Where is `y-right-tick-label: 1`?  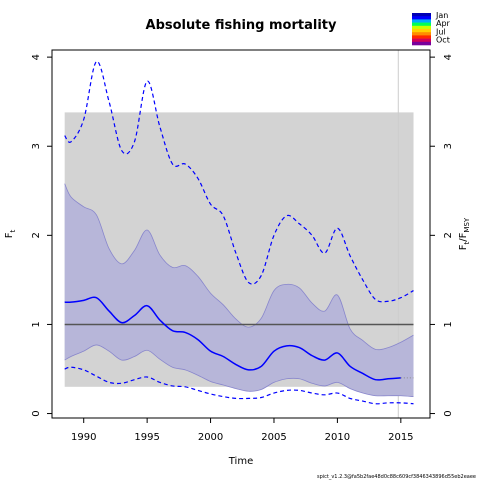
y-right-tick-label: 1 is located at coordinates (448, 324).